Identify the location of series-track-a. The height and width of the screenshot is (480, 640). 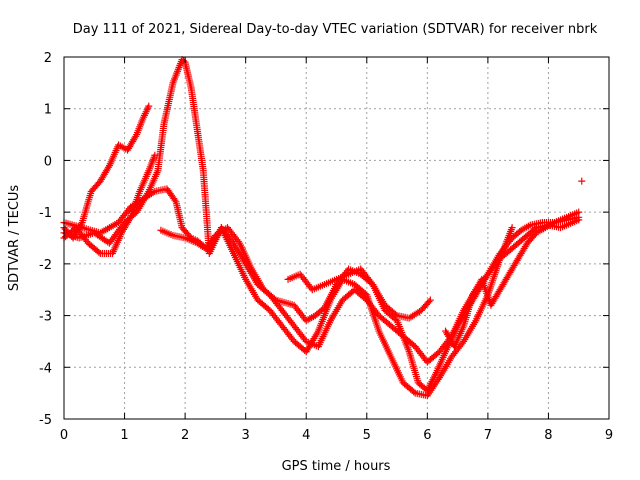
(106, 172).